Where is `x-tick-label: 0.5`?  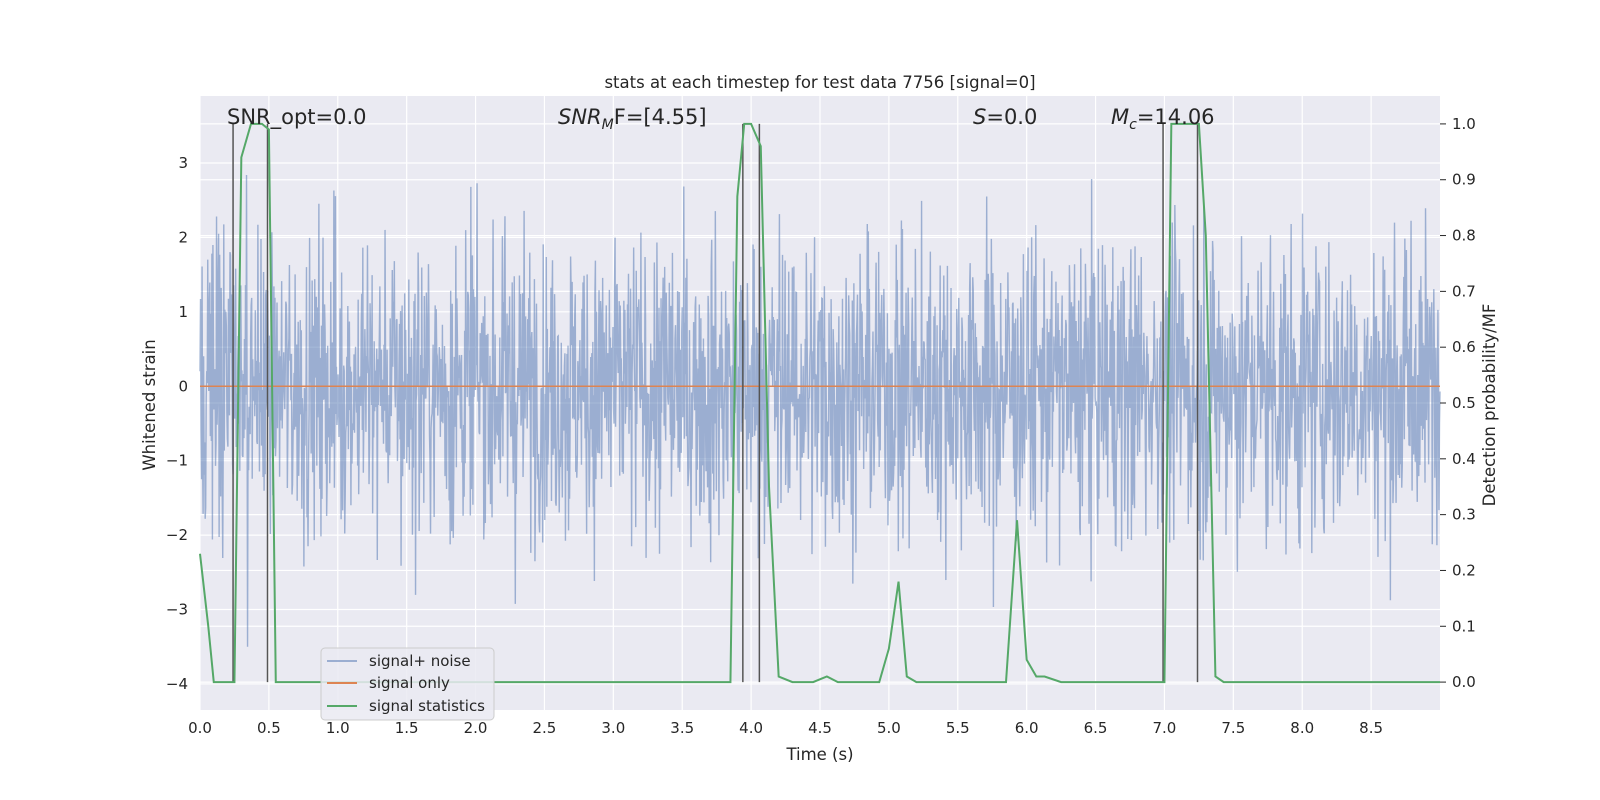
x-tick-label: 0.5 is located at coordinates (269, 728).